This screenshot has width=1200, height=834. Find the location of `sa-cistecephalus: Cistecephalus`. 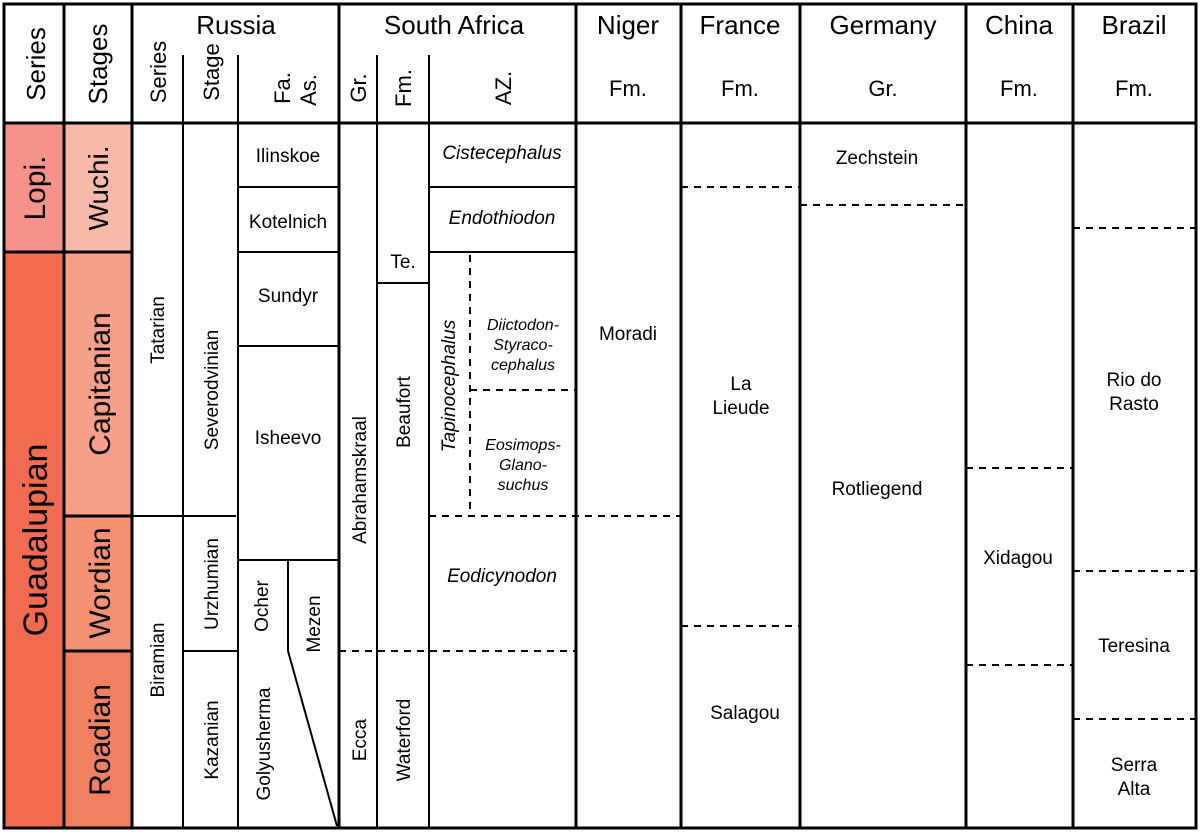

sa-cistecephalus: Cistecephalus is located at coordinates (502, 153).